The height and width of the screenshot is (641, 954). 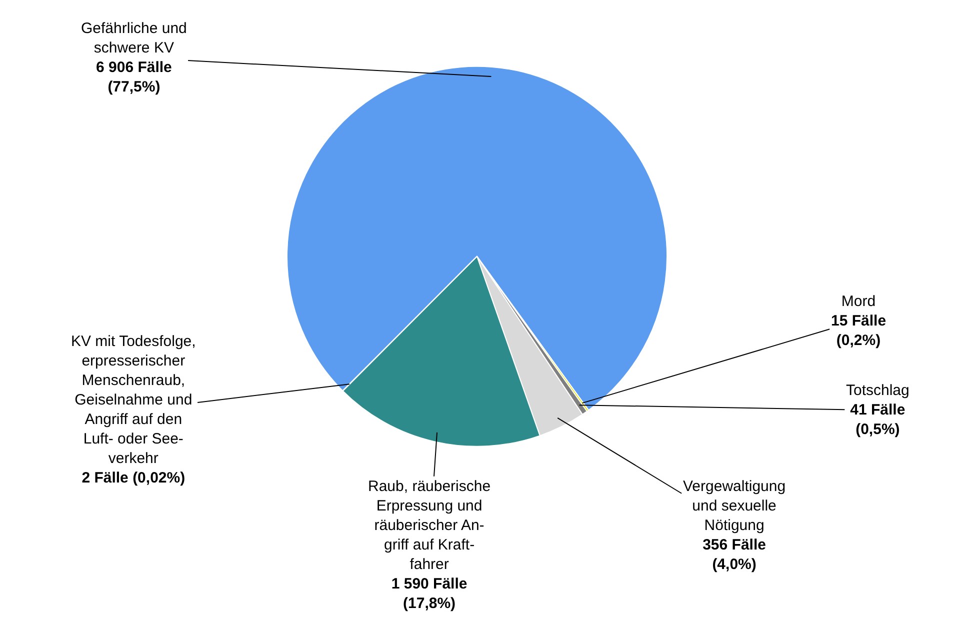 I want to click on slice-label: KV mit Todesfolge, erpresserischer Menschenraub, Geiselnahme und Angriff auf den Luft- oder See- verkehr, so click(x=133, y=400).